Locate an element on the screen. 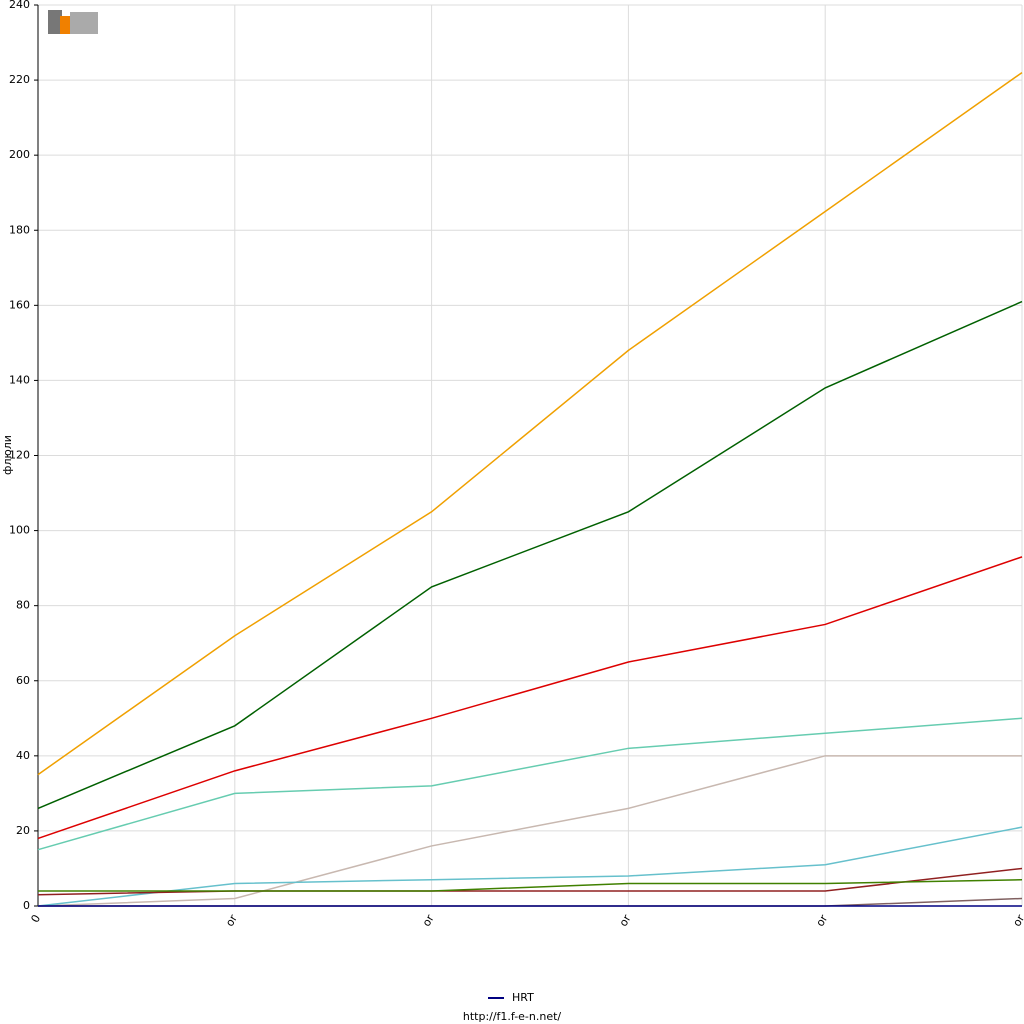  y-tick-label: 200 is located at coordinates (19, 154).